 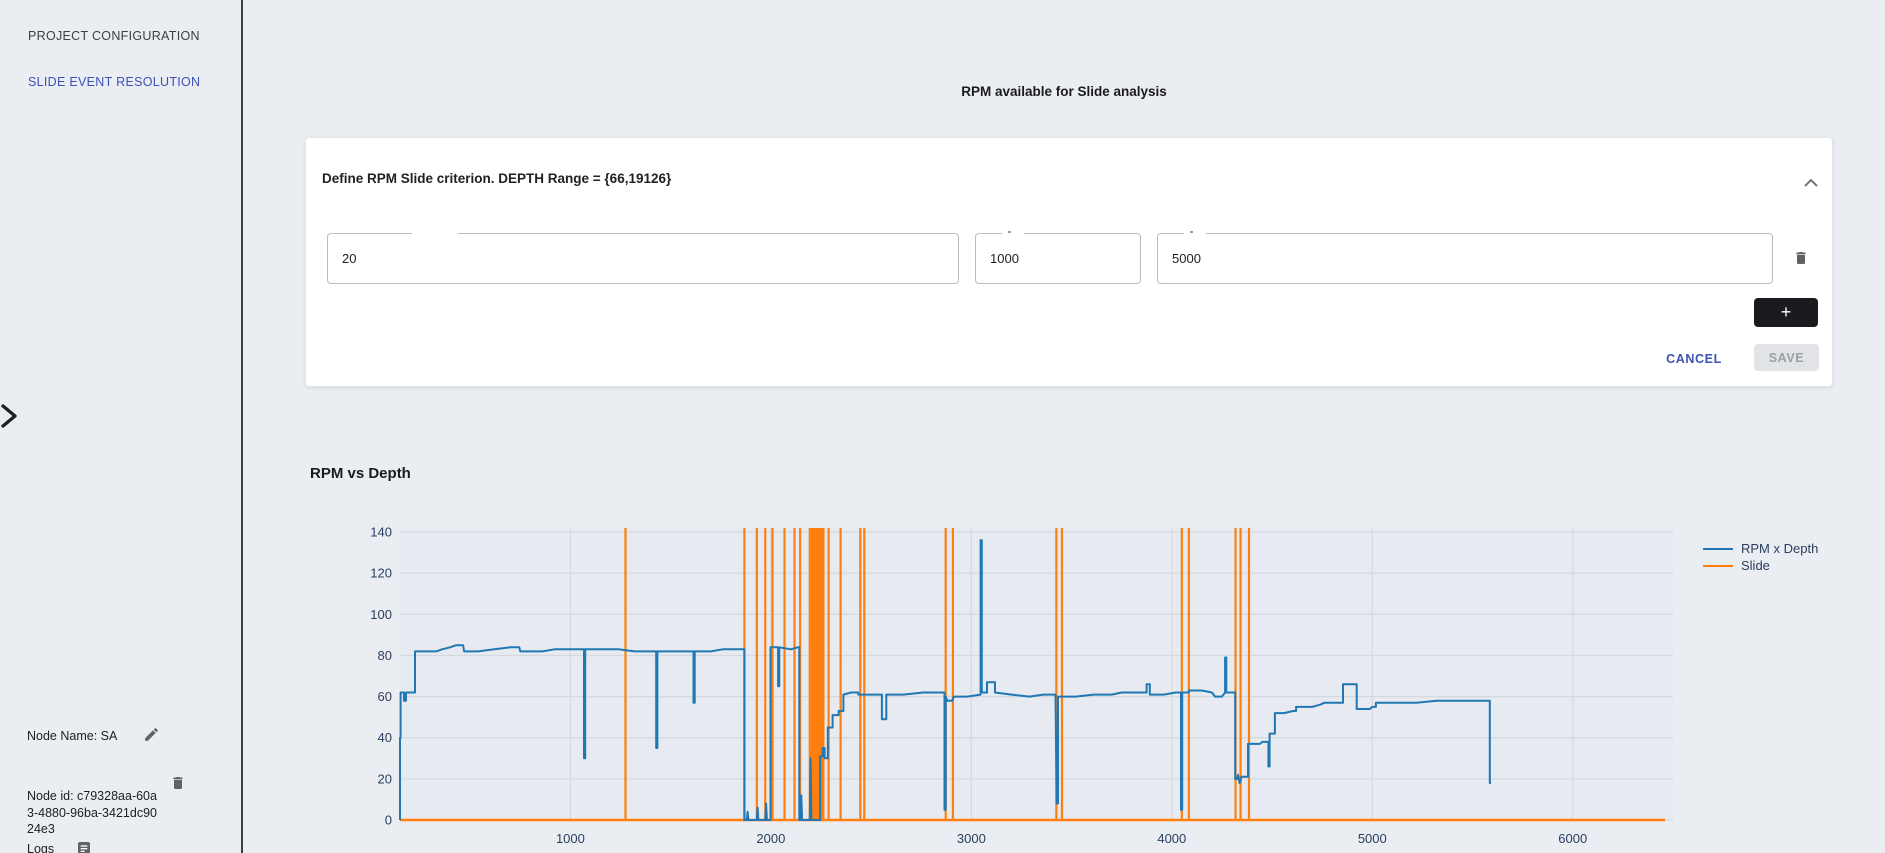 I want to click on chart-legend: RPM x Depth Slide, so click(x=1760, y=557).